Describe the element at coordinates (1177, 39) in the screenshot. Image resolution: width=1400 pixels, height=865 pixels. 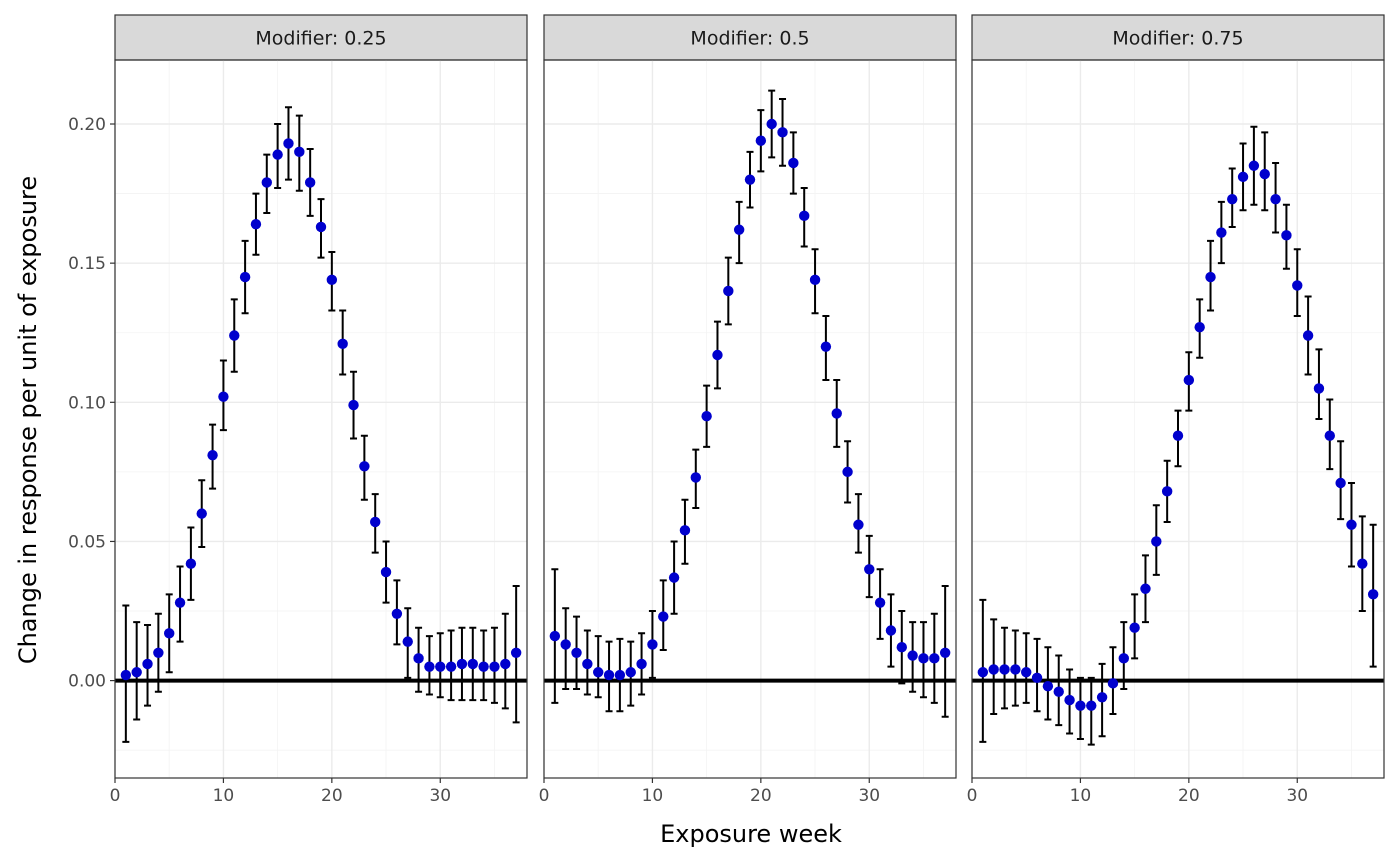
I see `panel-strip-label: Modifier: 0.75` at that location.